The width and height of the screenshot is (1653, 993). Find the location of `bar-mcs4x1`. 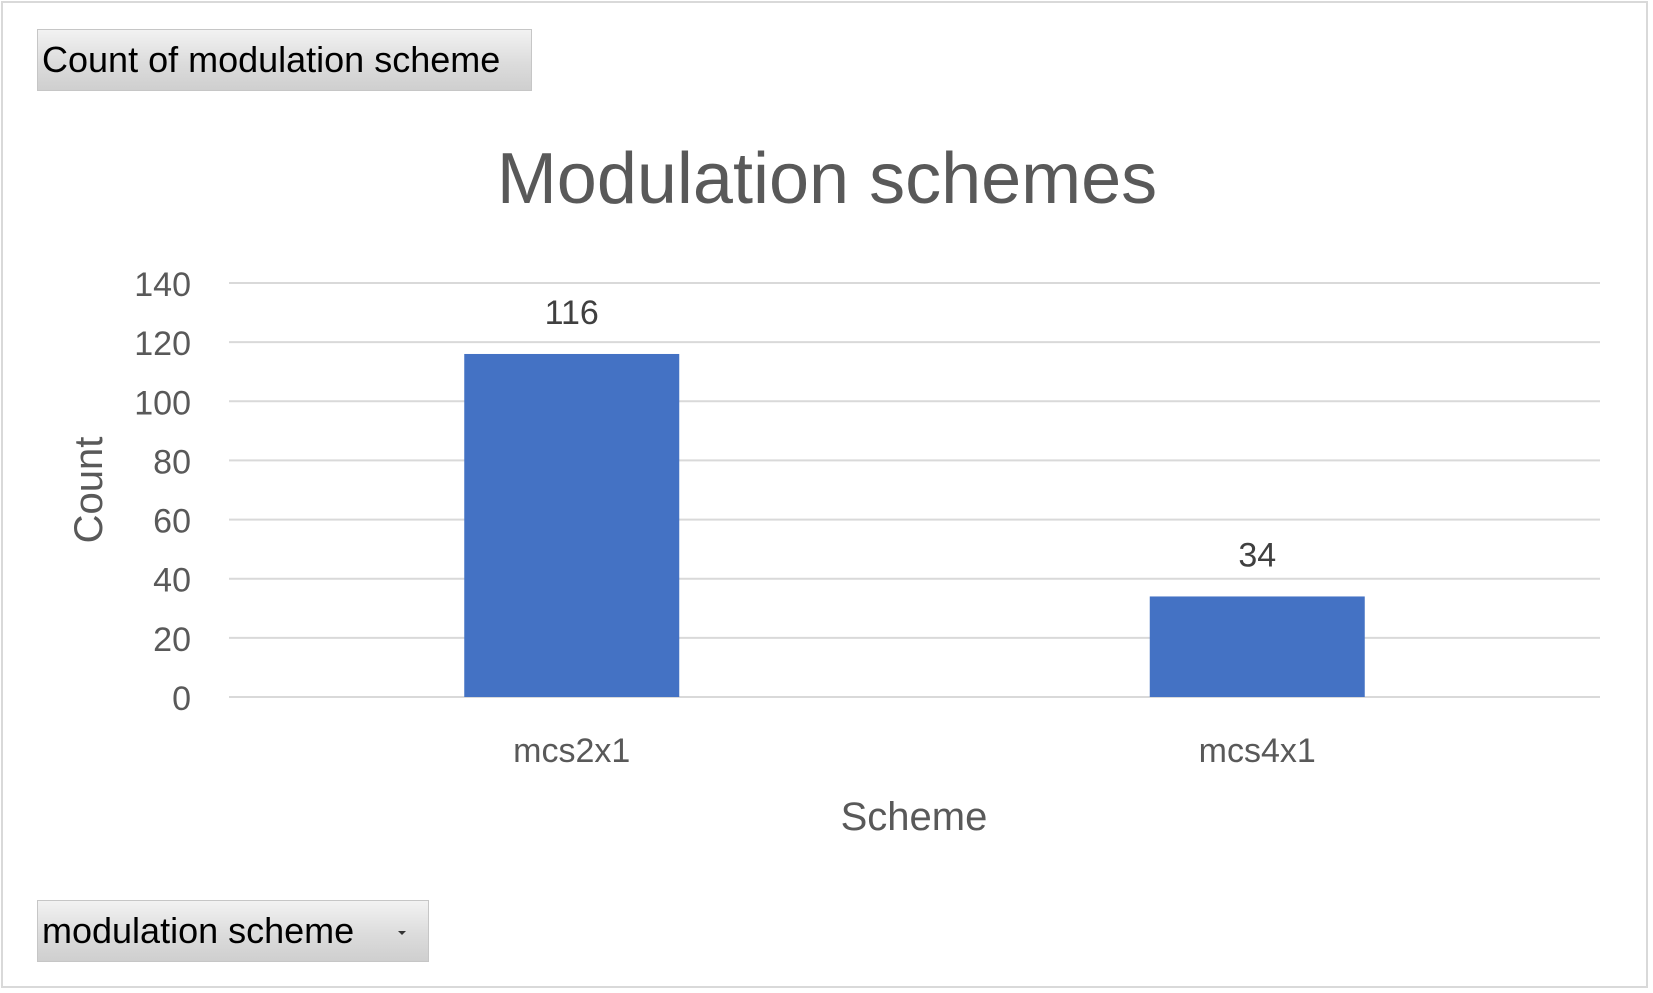

bar-mcs4x1 is located at coordinates (1257, 646).